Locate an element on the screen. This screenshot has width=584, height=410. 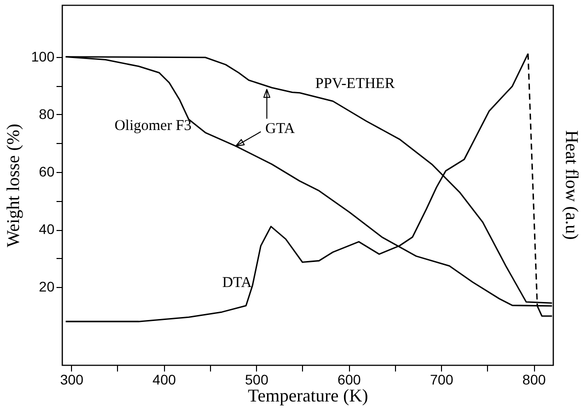
y2-axis-title: Heat flow (a.u) is located at coordinates (572, 185).